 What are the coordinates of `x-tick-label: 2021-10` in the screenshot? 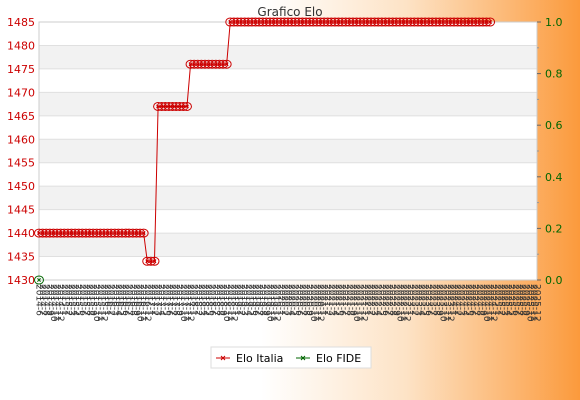 It's located at (356, 303).